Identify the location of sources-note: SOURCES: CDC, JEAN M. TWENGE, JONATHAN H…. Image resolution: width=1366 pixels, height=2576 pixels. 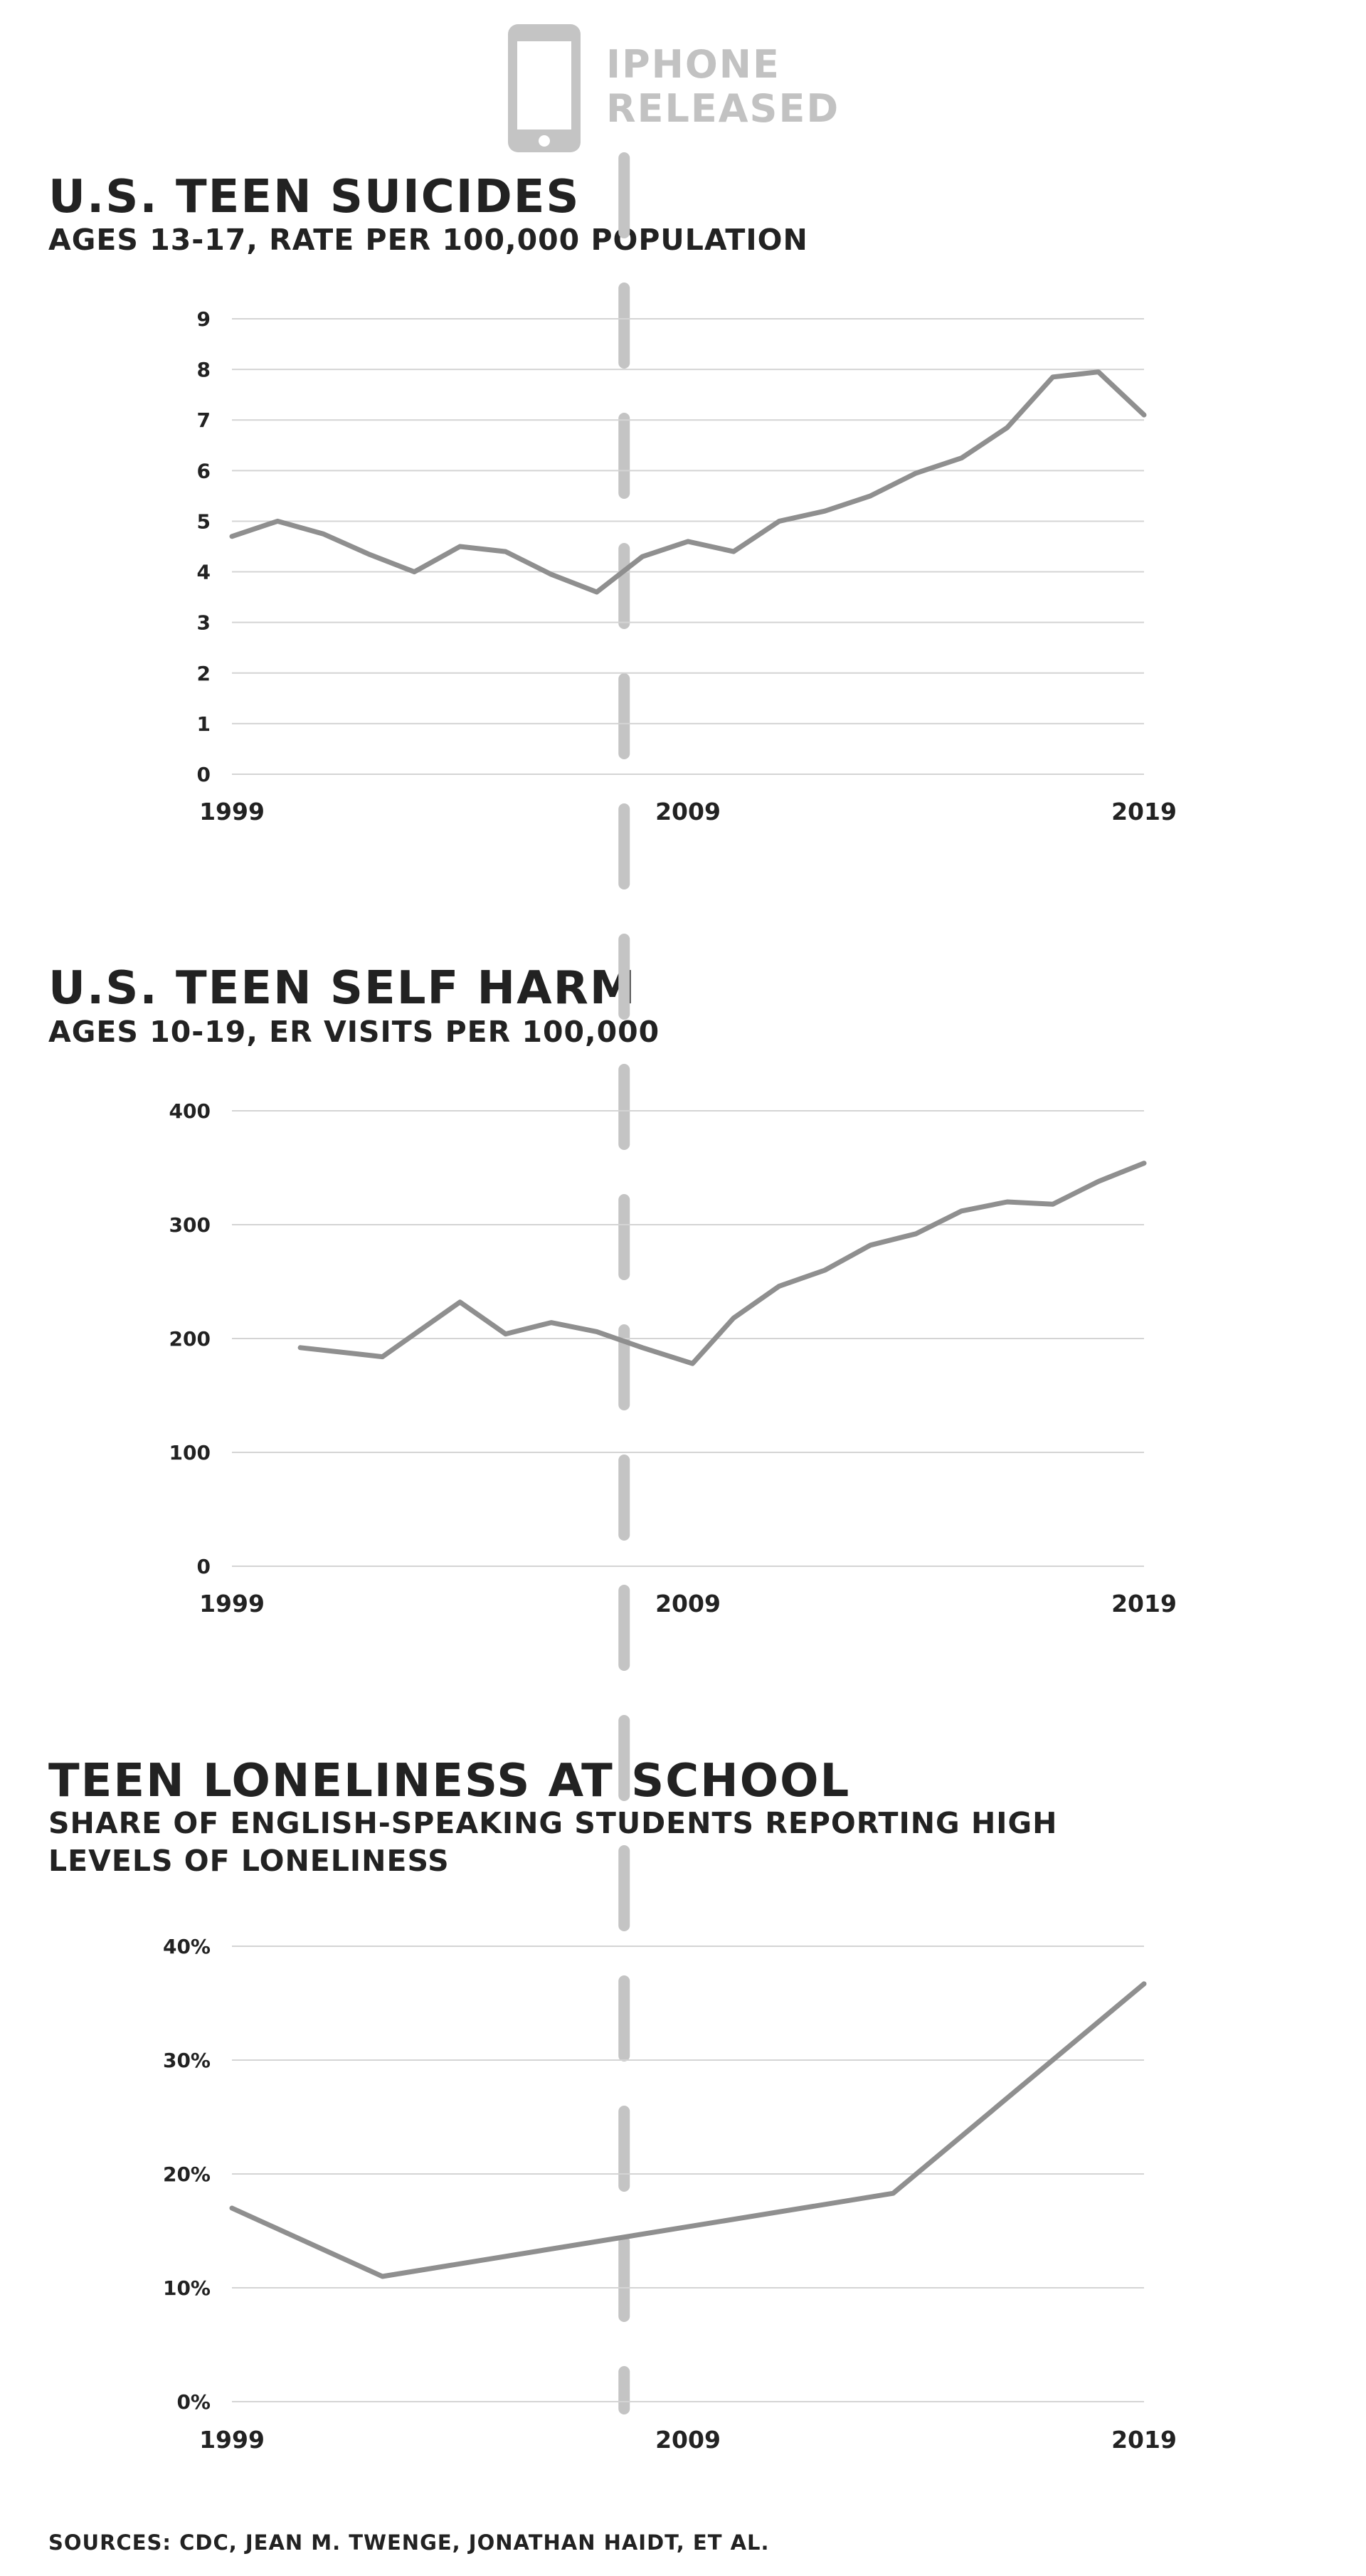
(409, 2542).